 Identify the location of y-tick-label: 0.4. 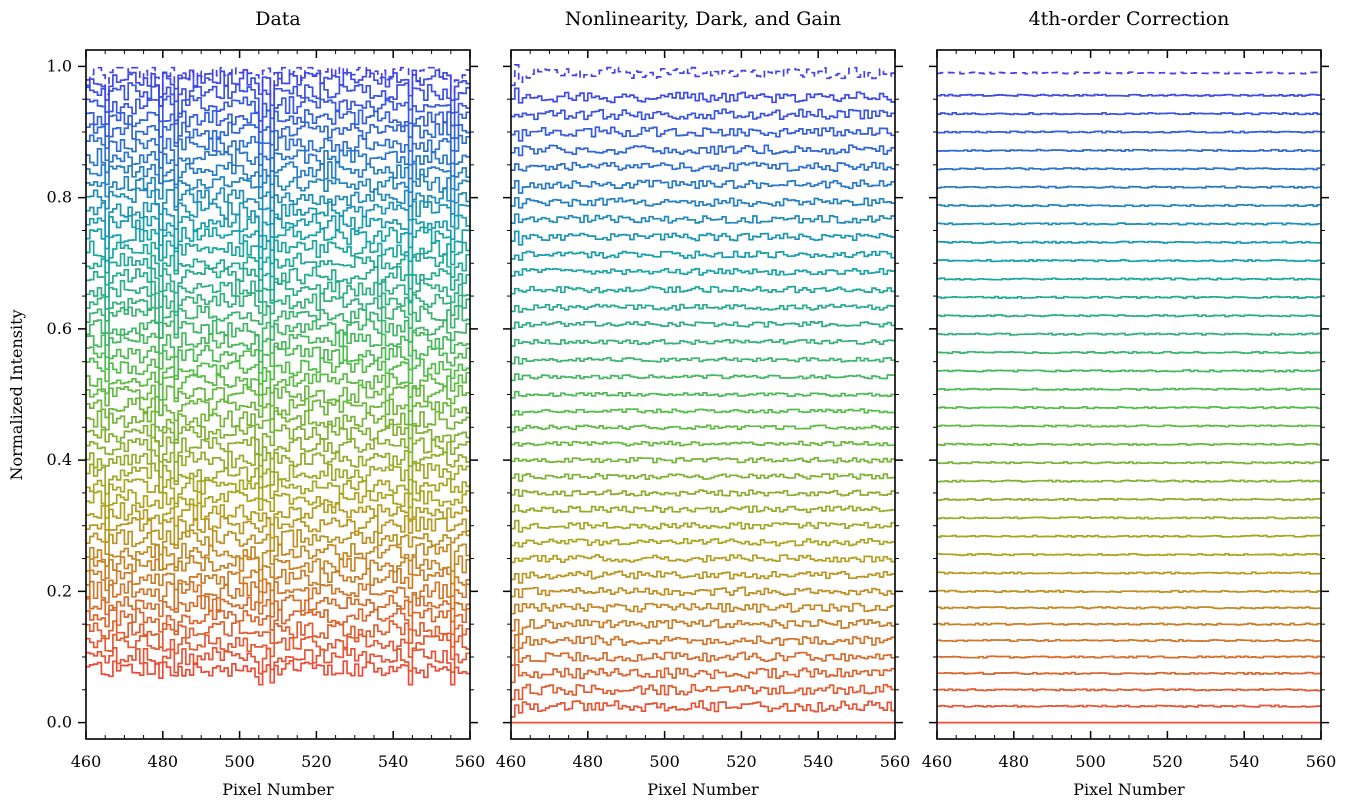
(59, 459).